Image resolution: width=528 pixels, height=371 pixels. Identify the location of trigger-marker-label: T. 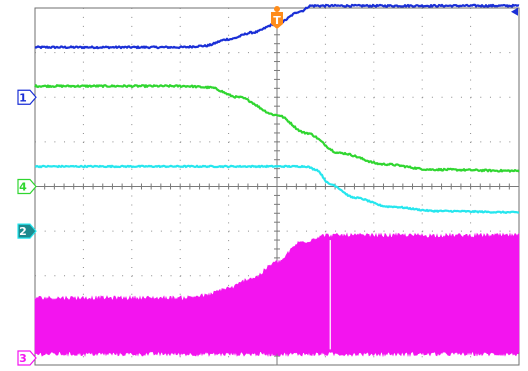
(277, 20).